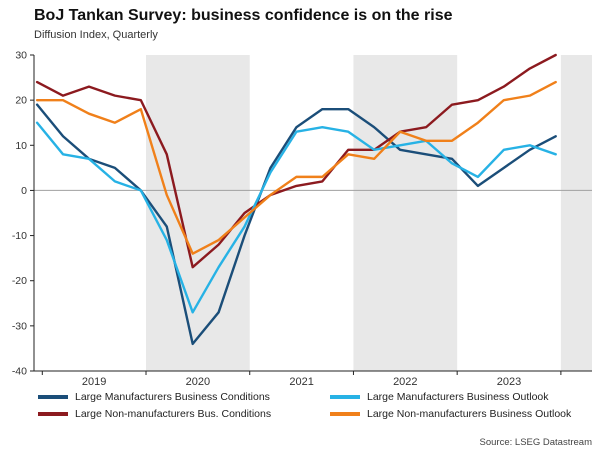 This screenshot has width=600, height=450. I want to click on y-tick-label: 0, so click(24, 191).